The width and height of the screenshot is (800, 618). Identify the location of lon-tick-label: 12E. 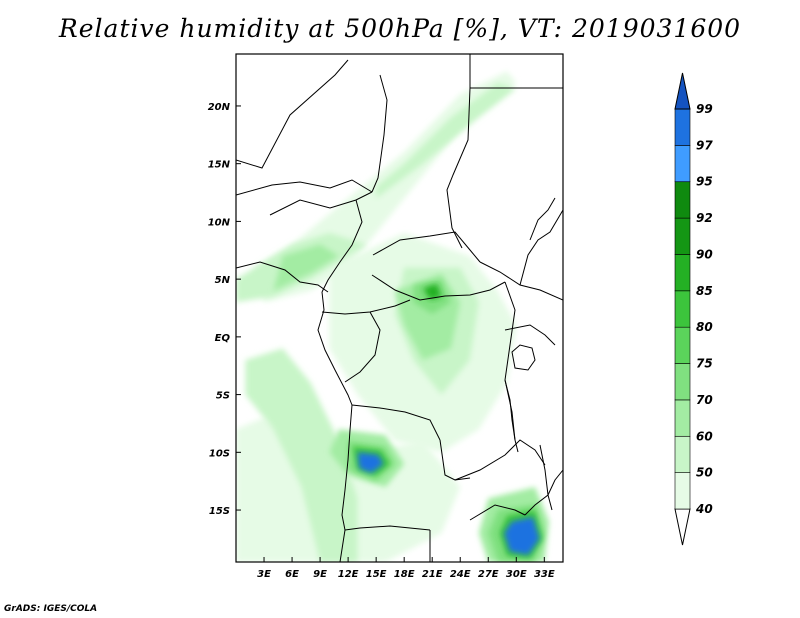
(348, 574).